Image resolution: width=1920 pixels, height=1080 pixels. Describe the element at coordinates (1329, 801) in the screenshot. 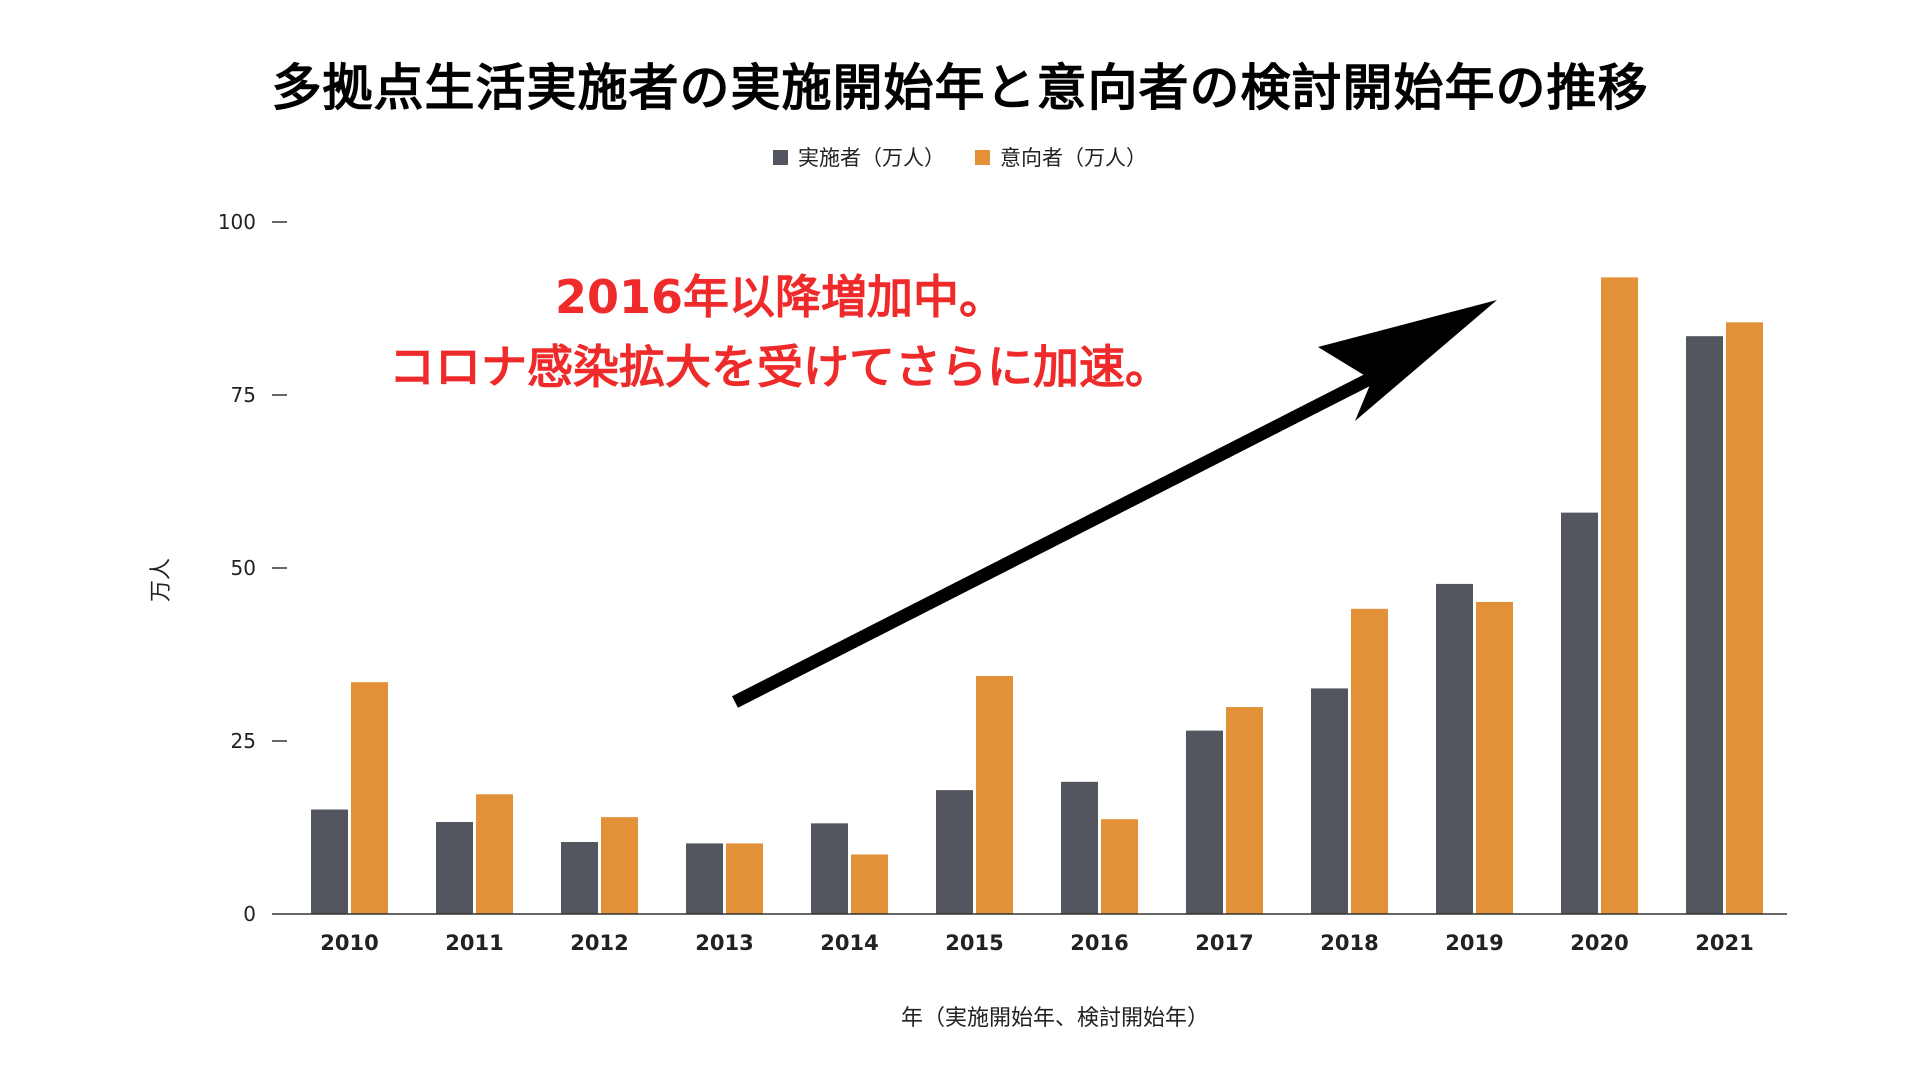

I see `bar-implementers-2018` at that location.